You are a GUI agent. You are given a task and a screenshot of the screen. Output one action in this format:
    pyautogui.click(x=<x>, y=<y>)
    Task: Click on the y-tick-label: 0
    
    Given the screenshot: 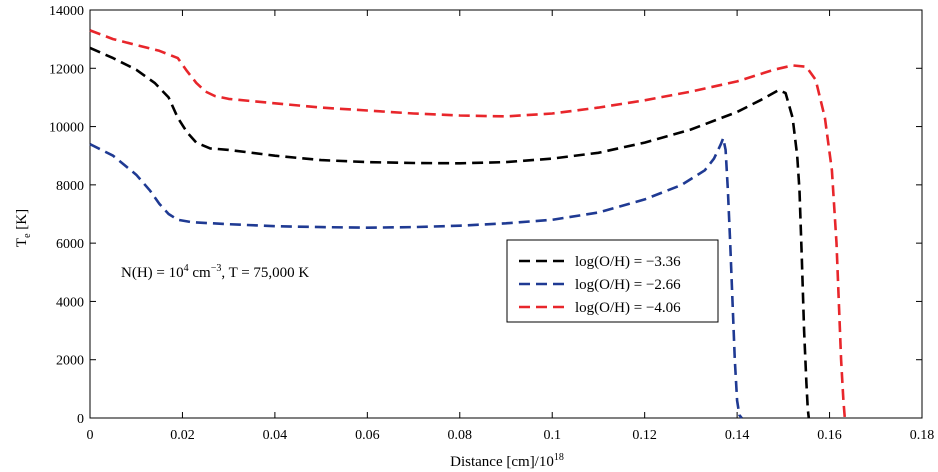 What is the action you would take?
    pyautogui.click(x=80, y=419)
    